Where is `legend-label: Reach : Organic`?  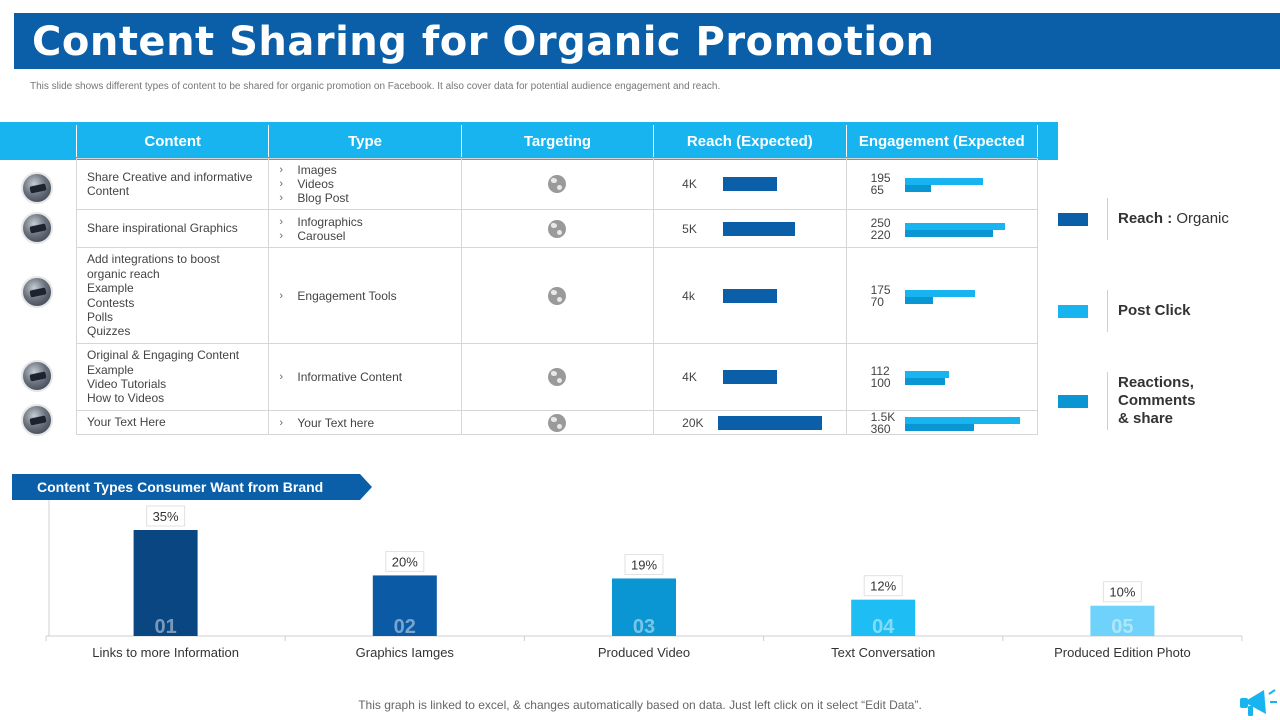
legend-label: Reach : Organic is located at coordinates (1173, 219).